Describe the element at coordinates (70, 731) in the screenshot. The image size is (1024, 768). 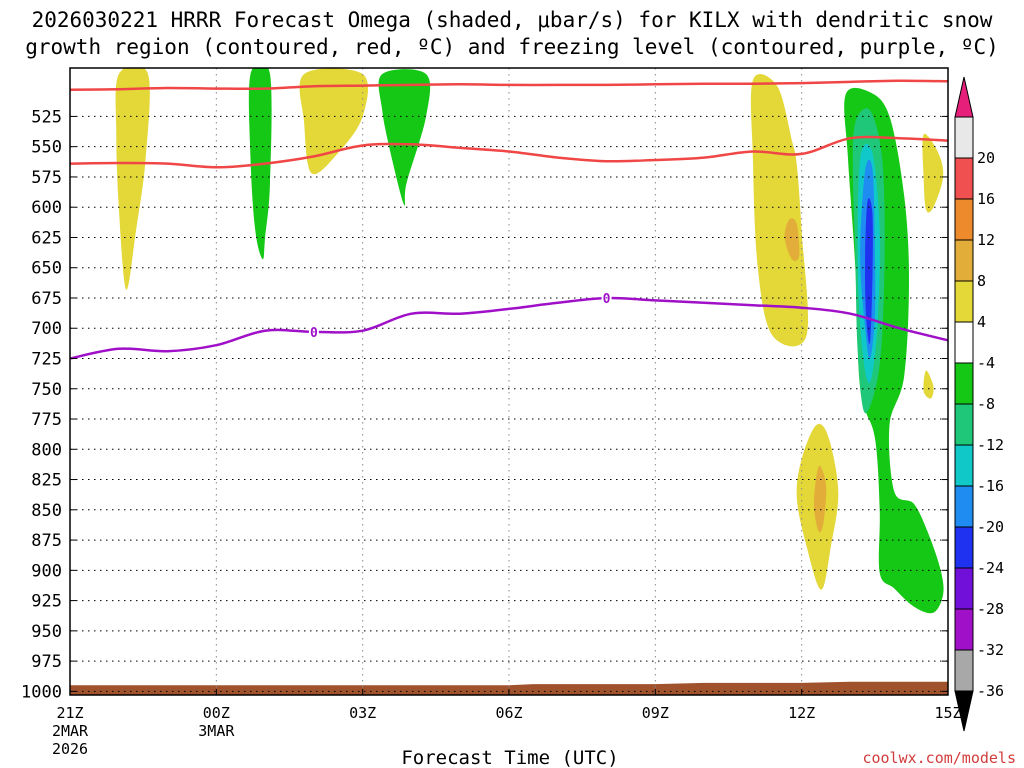
I see `x-tick-date-0: 2MAR` at that location.